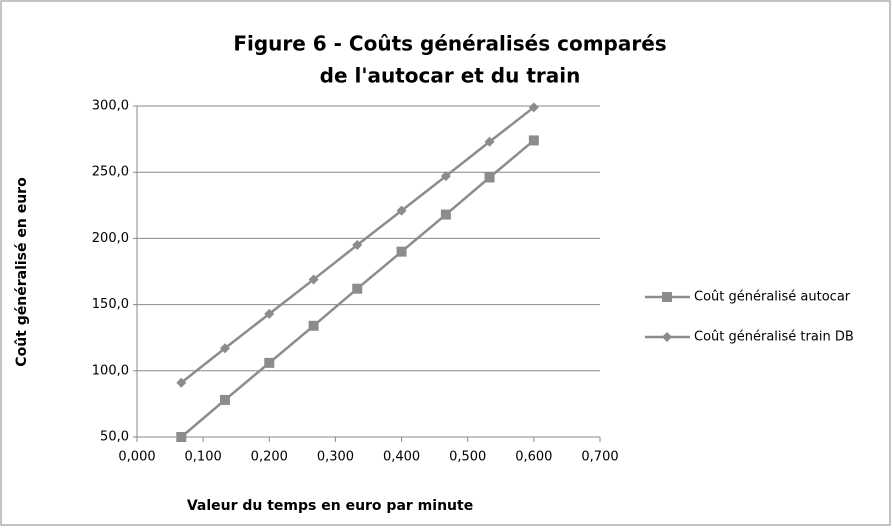 This screenshot has width=893, height=528. What do you see at coordinates (467, 457) in the screenshot?
I see `x-tick-label: 0,500` at bounding box center [467, 457].